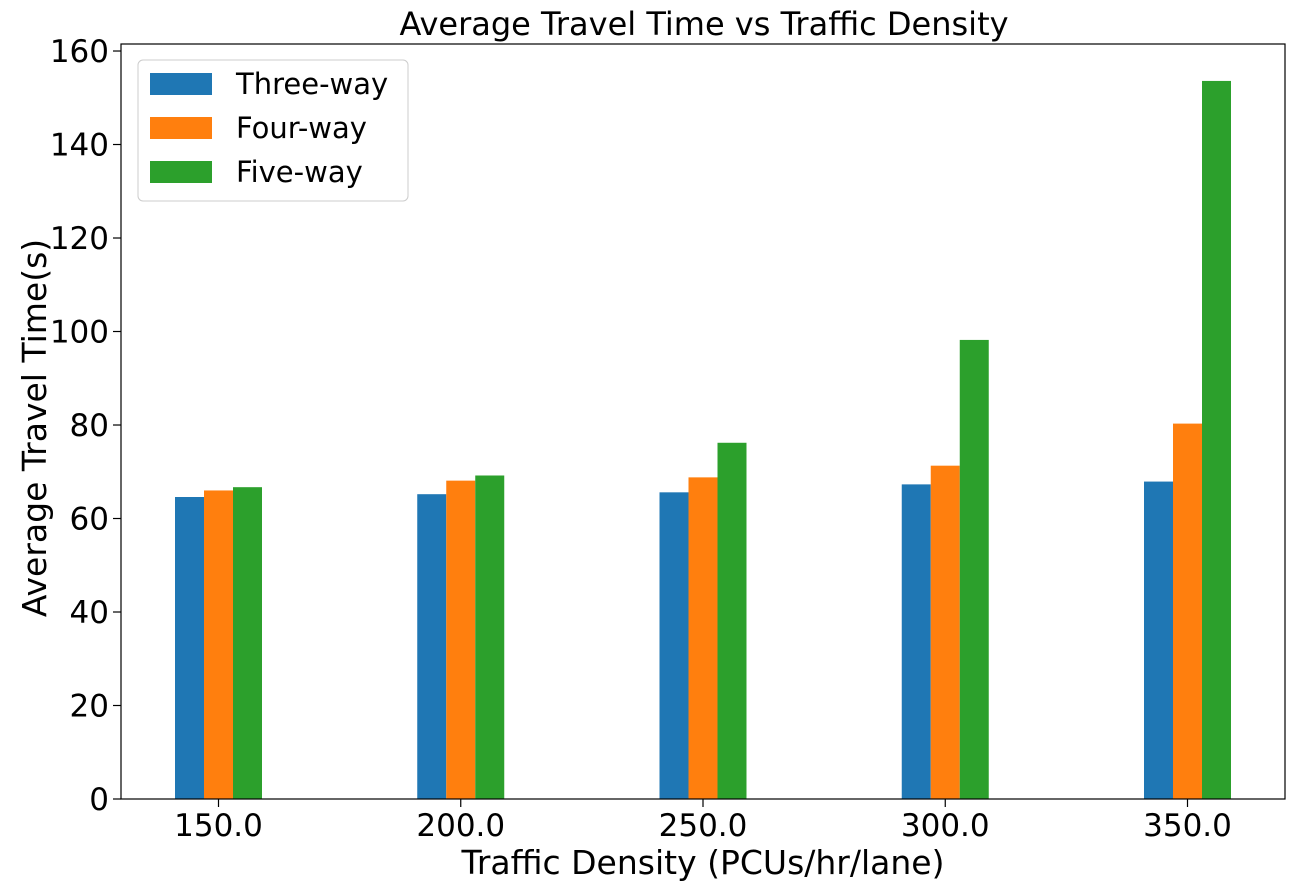 This screenshot has width=1294, height=890. What do you see at coordinates (247, 643) in the screenshot?
I see `bar-five-way-150.0` at bounding box center [247, 643].